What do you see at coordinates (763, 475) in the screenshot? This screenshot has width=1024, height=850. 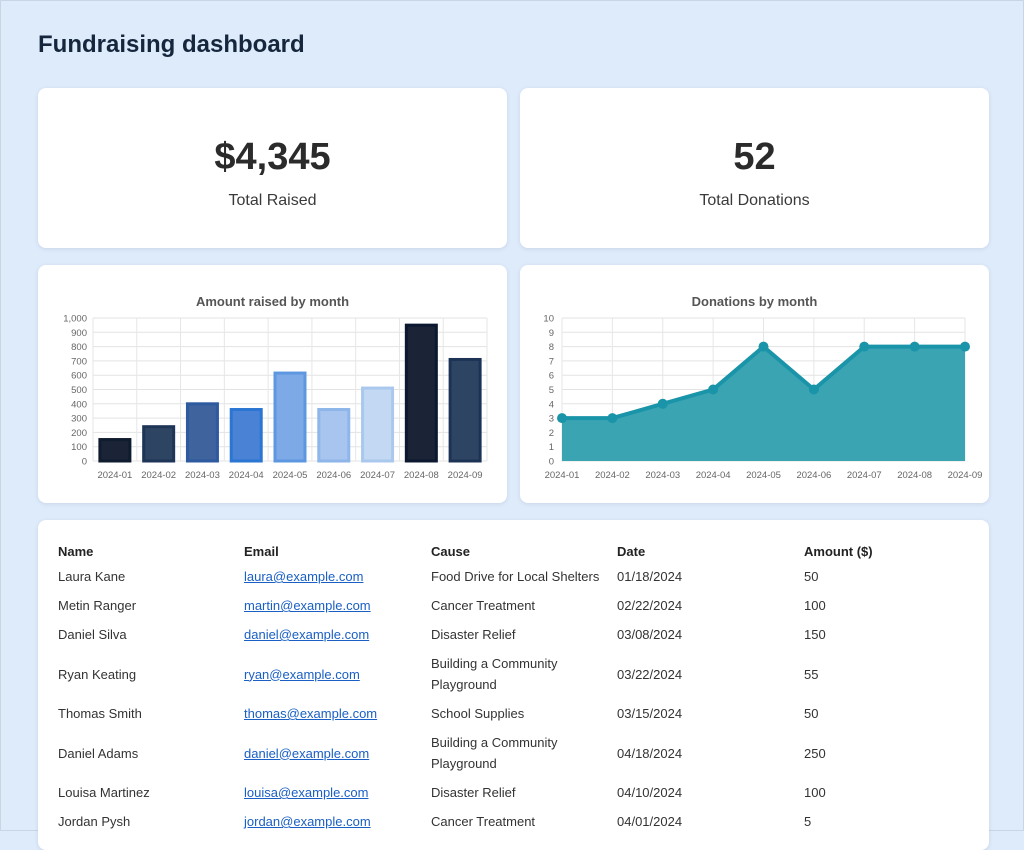 I see `x-tick-label: 2024-05` at bounding box center [763, 475].